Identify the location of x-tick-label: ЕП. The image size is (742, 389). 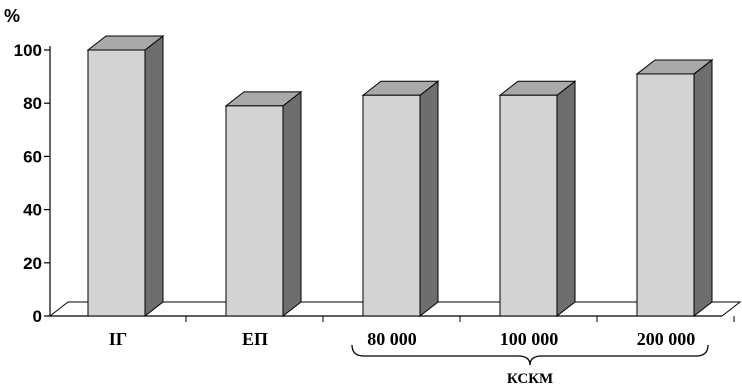
(255, 339).